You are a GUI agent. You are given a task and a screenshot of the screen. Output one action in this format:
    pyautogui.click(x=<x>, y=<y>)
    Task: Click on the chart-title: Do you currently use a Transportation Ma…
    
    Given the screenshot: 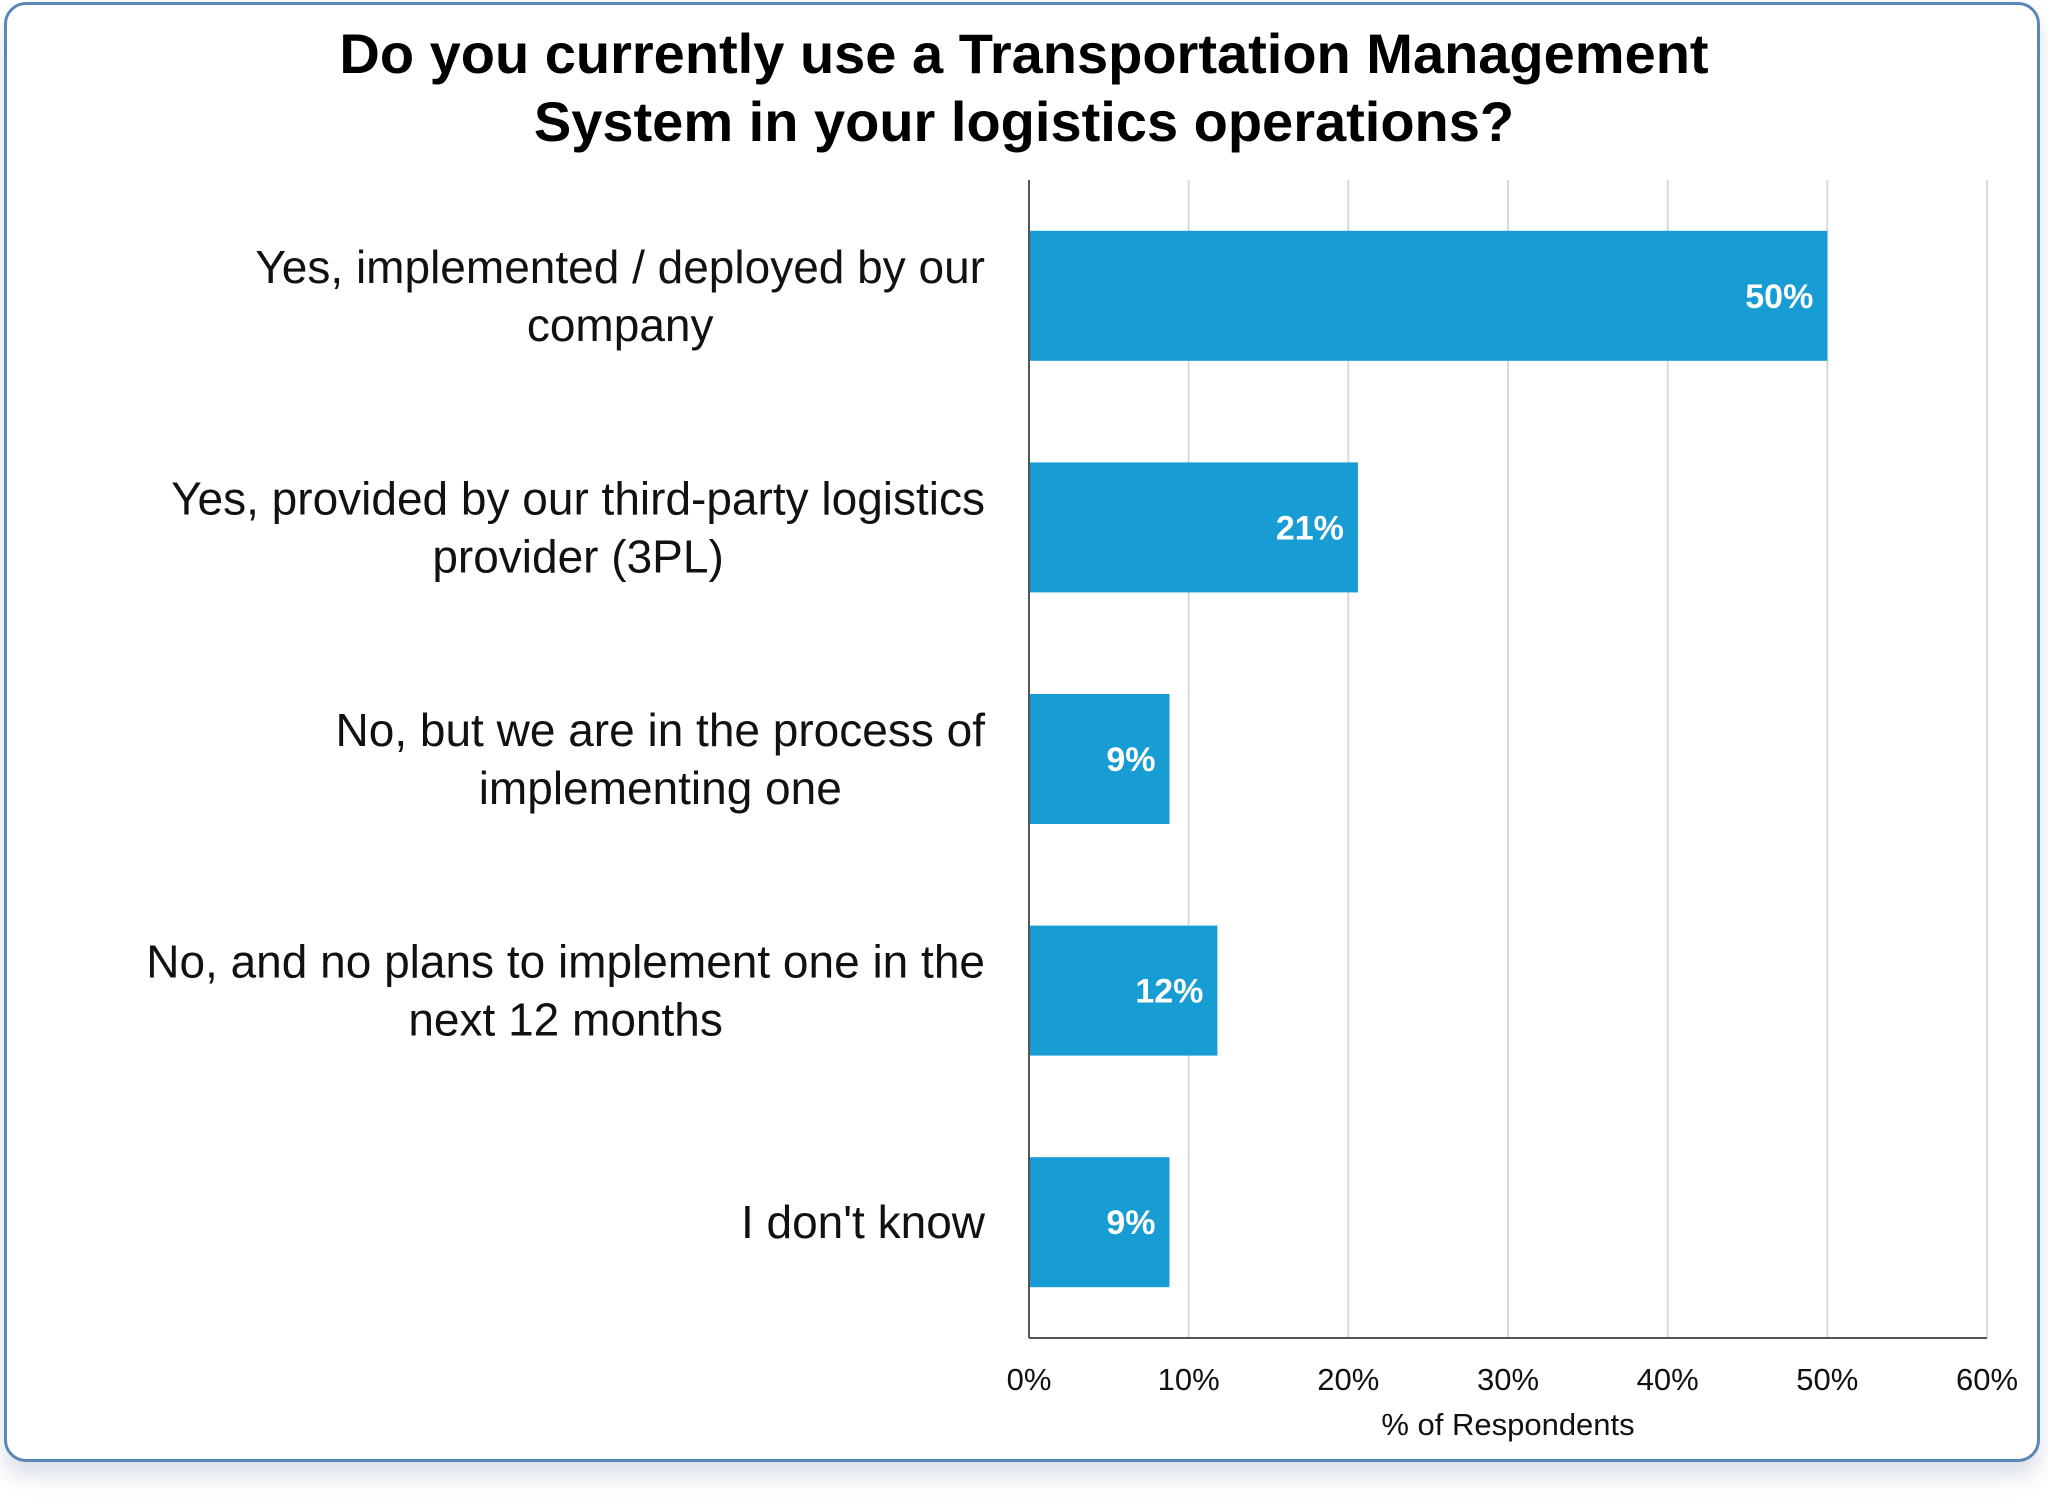 What is the action you would take?
    pyautogui.click(x=1024, y=88)
    